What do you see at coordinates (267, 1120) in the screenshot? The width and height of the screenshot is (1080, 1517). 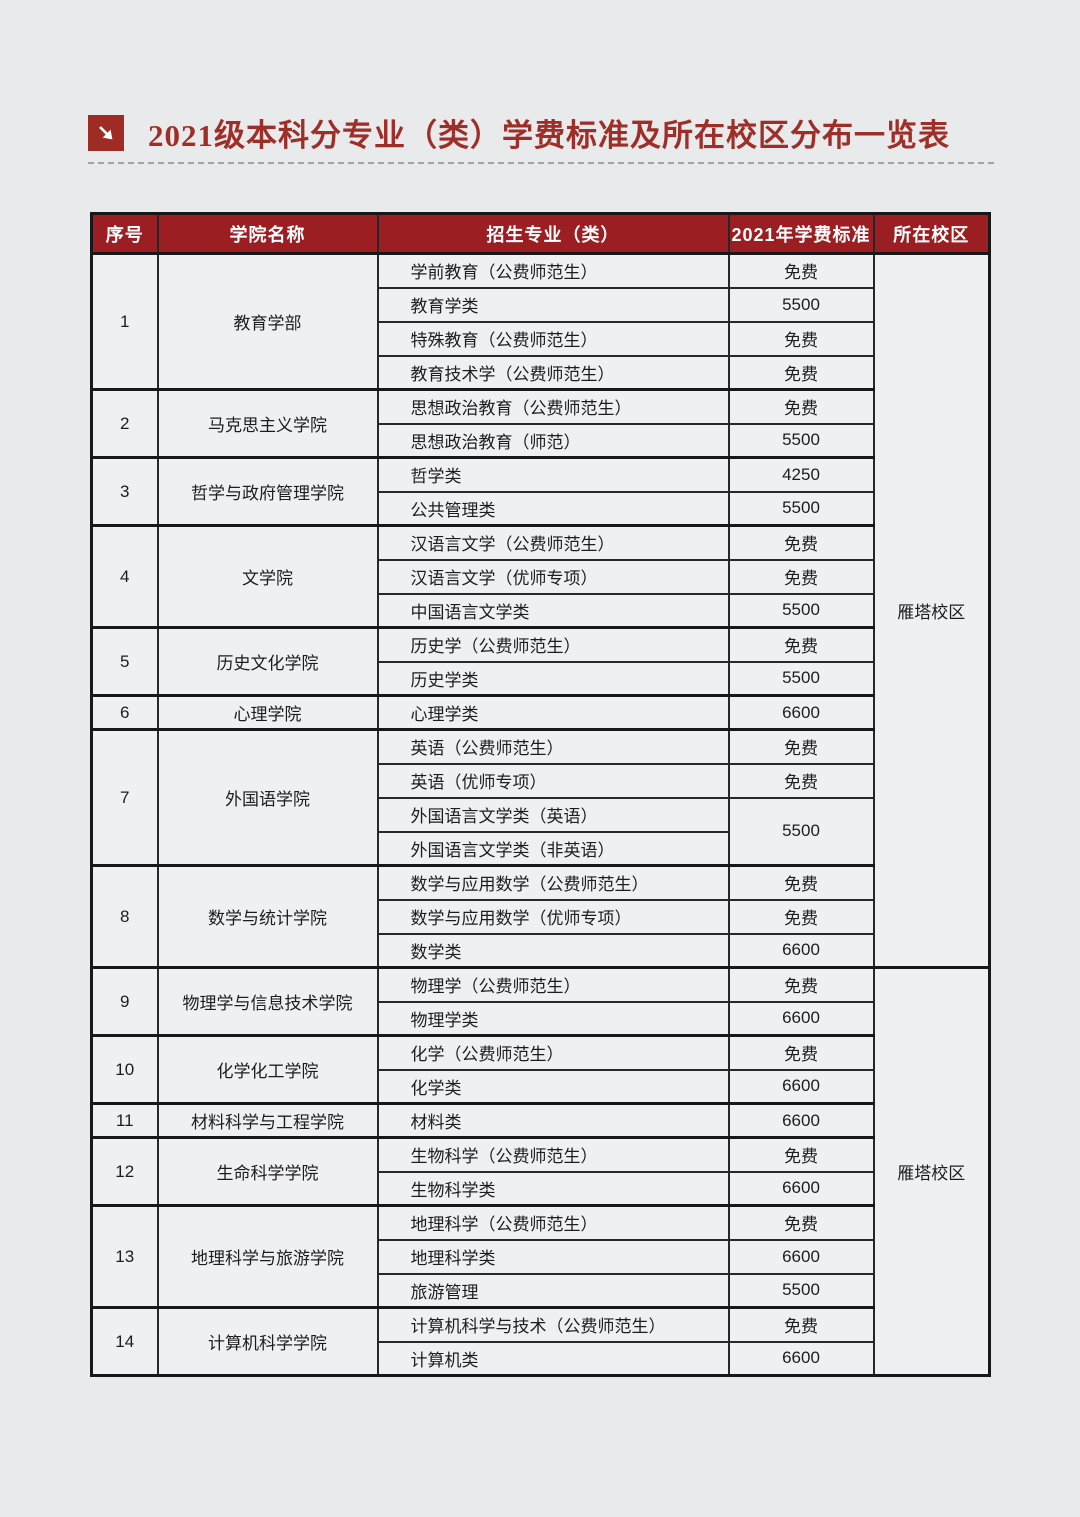 I see `college-name: 材料科学与工程学院` at bounding box center [267, 1120].